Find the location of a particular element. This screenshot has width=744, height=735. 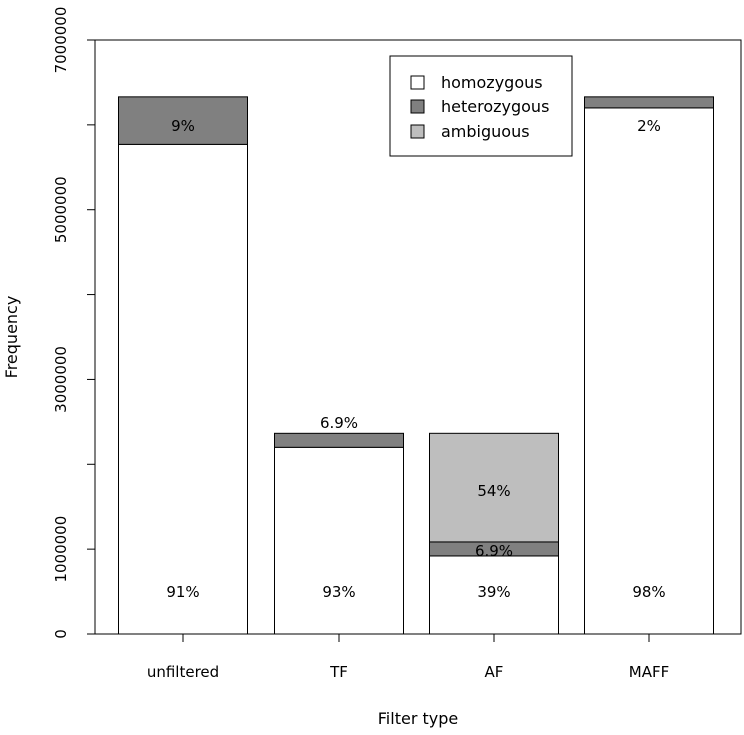

bar-value-label: 98% is located at coordinates (648, 592).